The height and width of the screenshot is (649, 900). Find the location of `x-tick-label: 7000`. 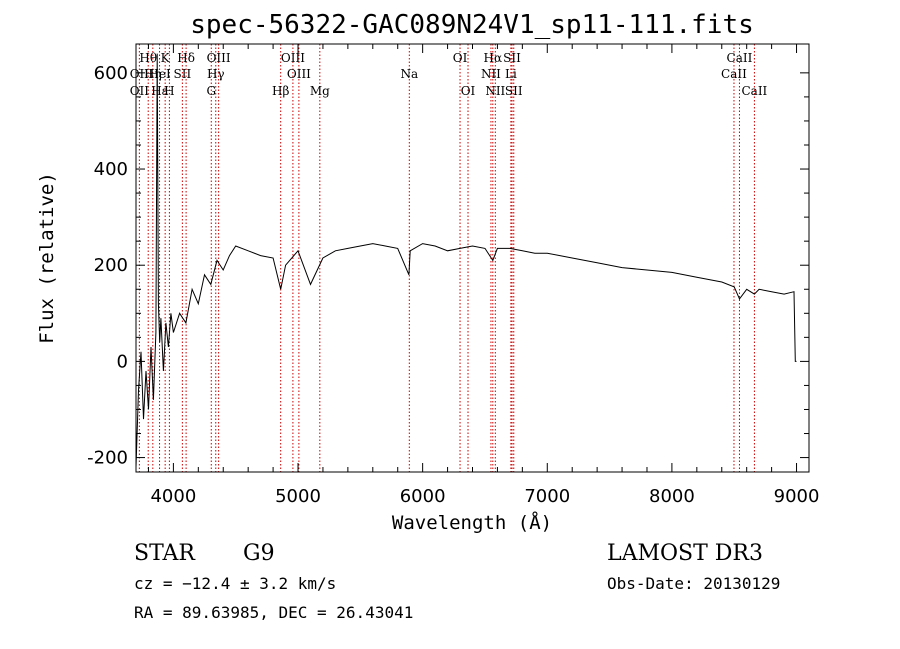

x-tick-label: 7000 is located at coordinates (547, 496).